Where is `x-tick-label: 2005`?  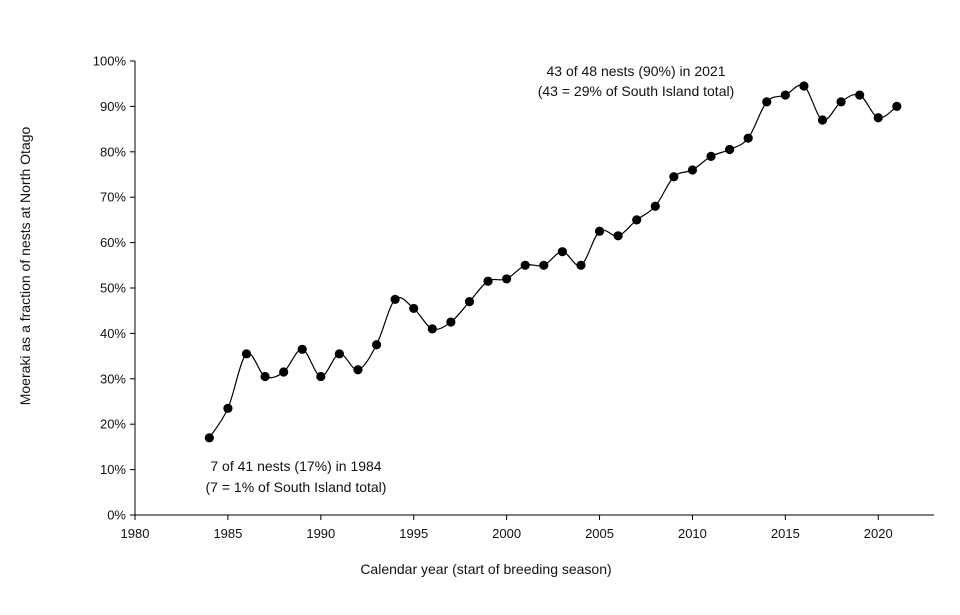
x-tick-label: 2005 is located at coordinates (599, 533).